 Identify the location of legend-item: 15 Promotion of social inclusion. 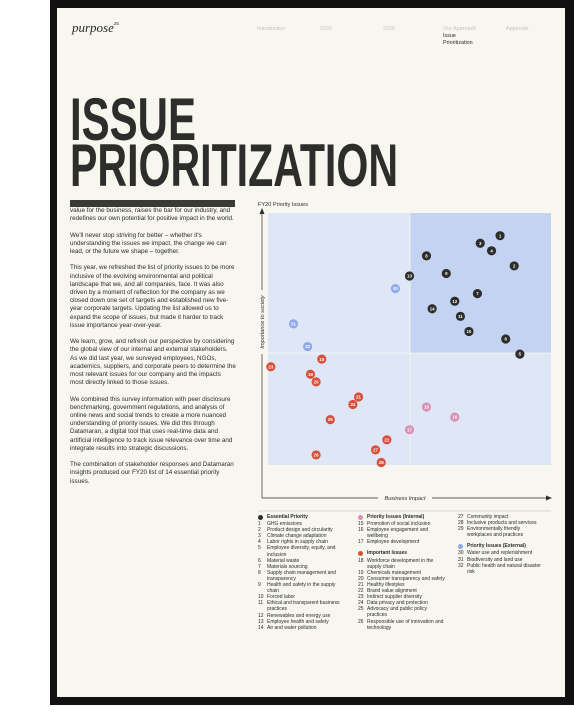
(401, 524).